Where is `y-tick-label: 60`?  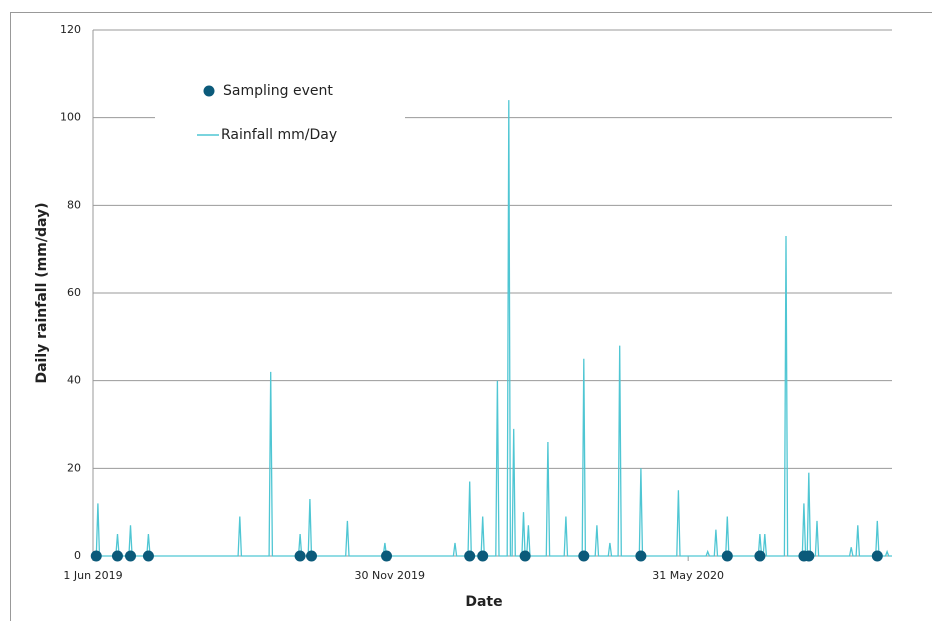
y-tick-label: 60 is located at coordinates (74, 292).